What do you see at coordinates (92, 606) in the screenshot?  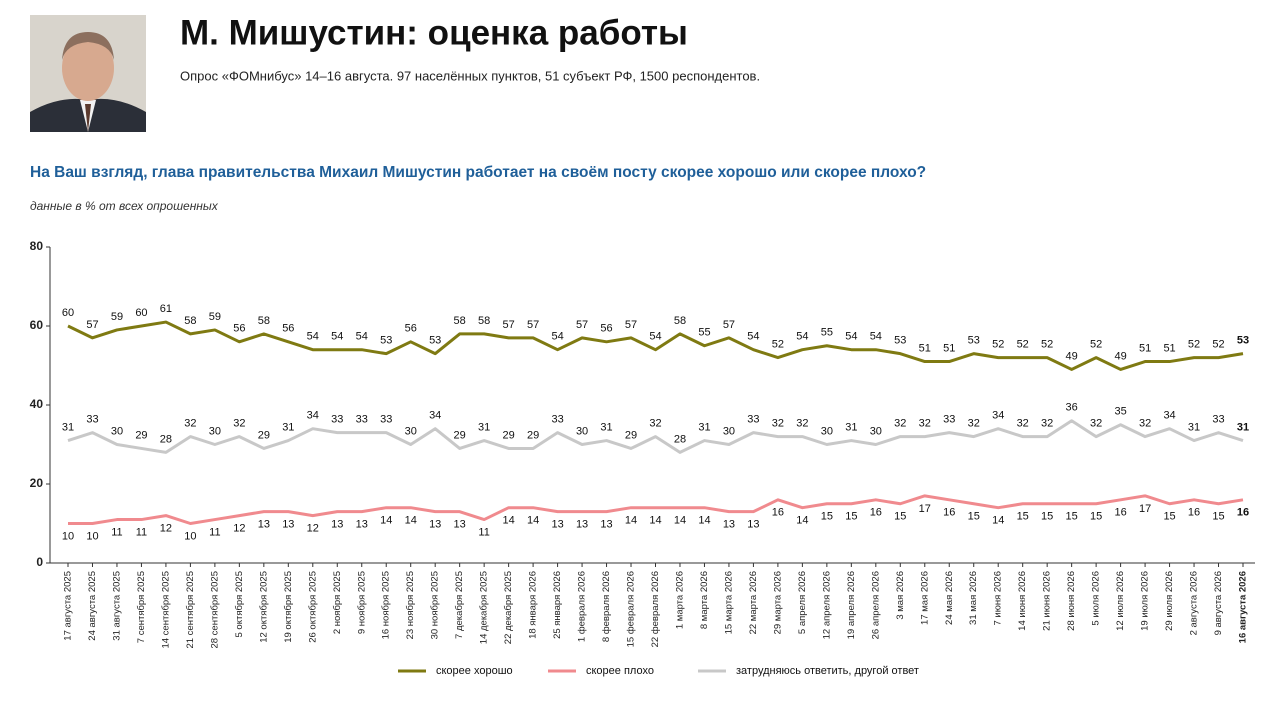 I see `x-tick-label: 24 августа 2025` at bounding box center [92, 606].